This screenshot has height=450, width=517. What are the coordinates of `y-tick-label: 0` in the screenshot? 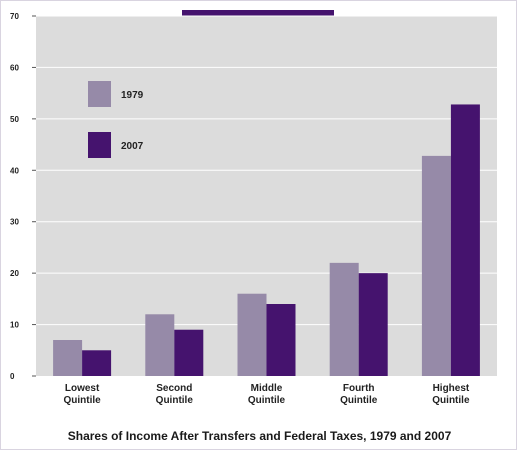 It's located at (12, 376).